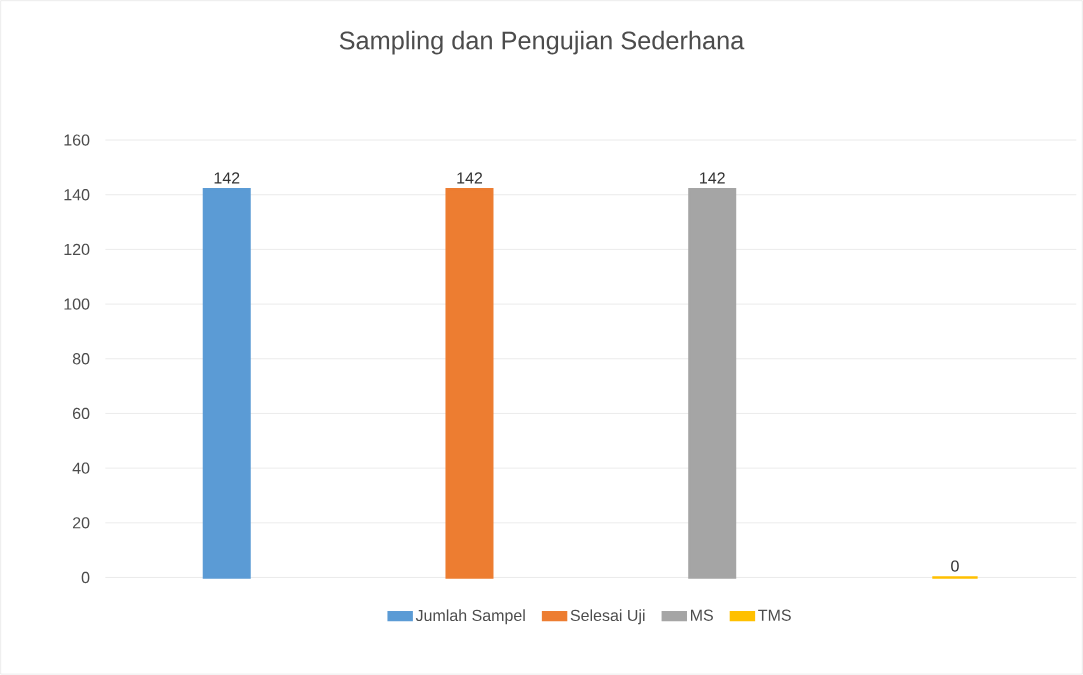 The image size is (1083, 675). I want to click on legend-label: TMS, so click(774, 615).